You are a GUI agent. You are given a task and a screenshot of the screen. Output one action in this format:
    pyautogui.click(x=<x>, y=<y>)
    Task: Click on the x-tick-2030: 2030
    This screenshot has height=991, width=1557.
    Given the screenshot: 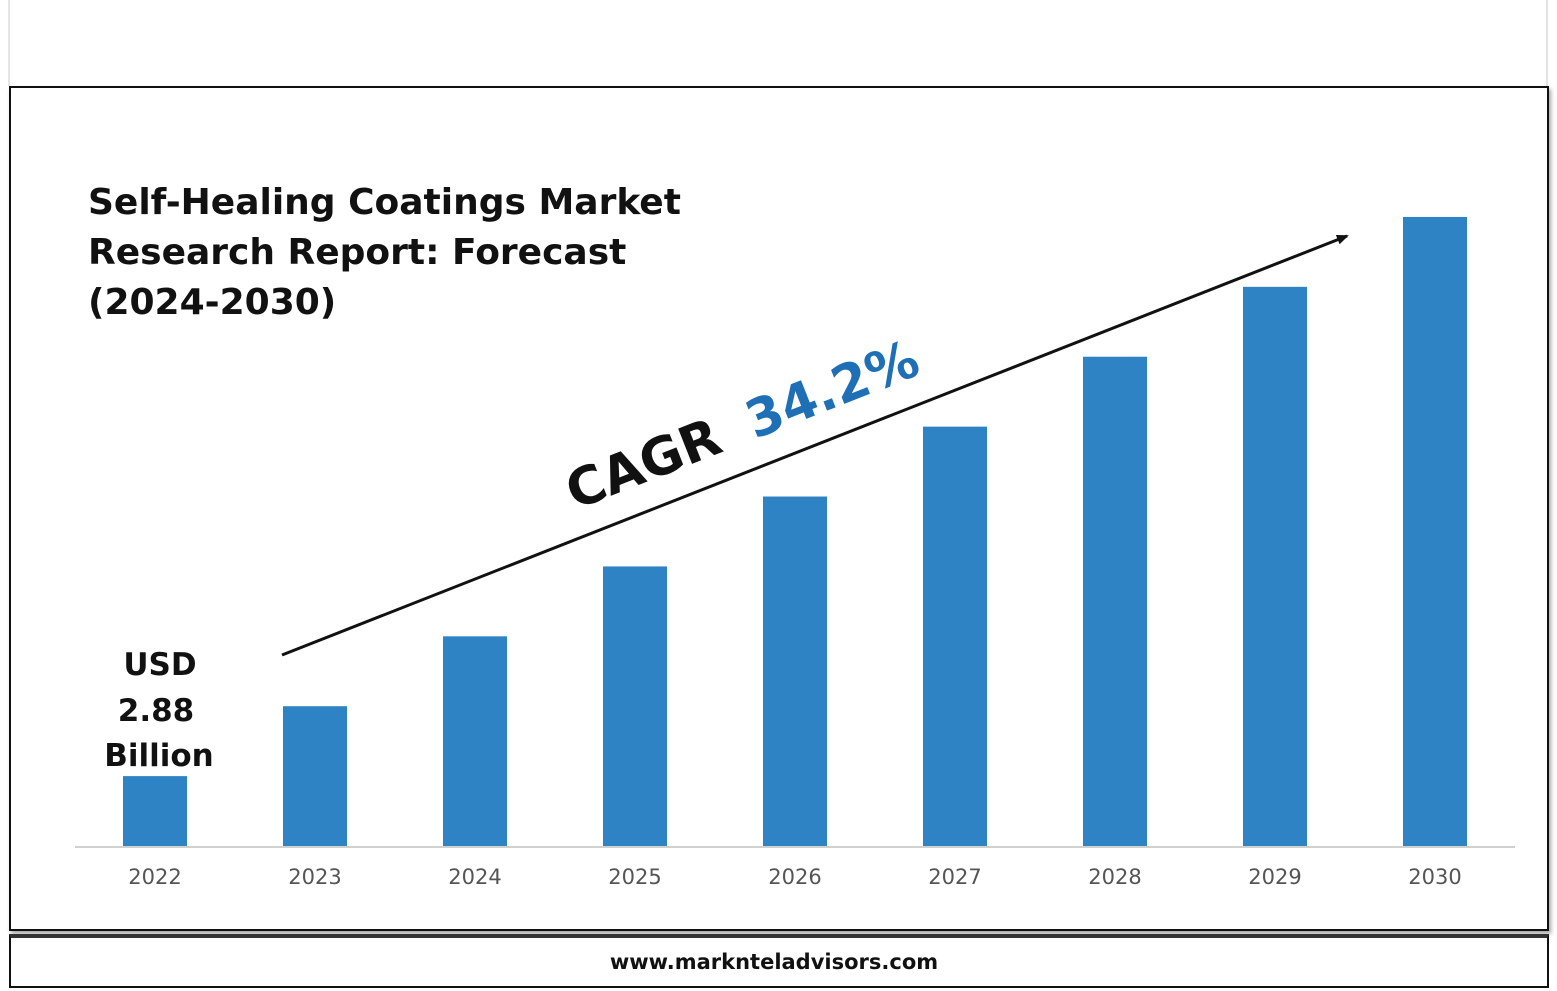 What is the action you would take?
    pyautogui.click(x=1434, y=877)
    